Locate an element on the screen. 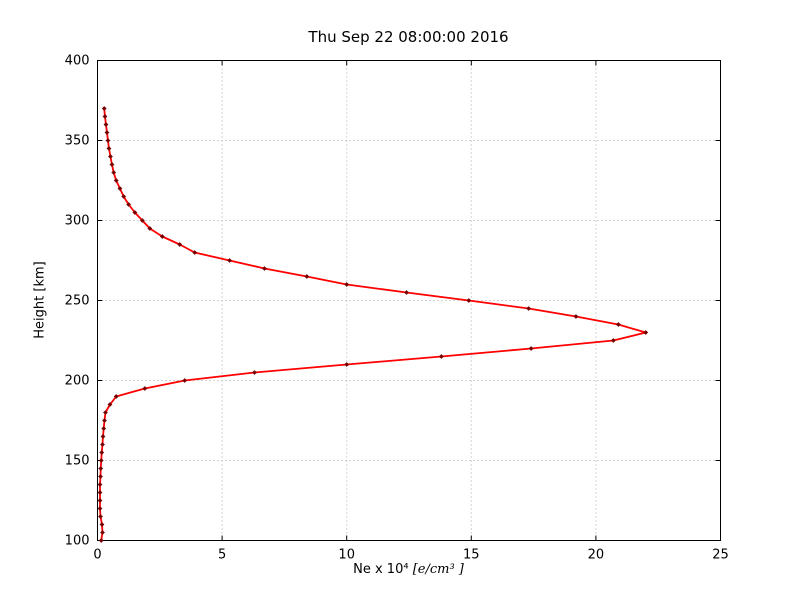 This screenshot has width=800, height=600. svg-text: 20 is located at coordinates (596, 555).